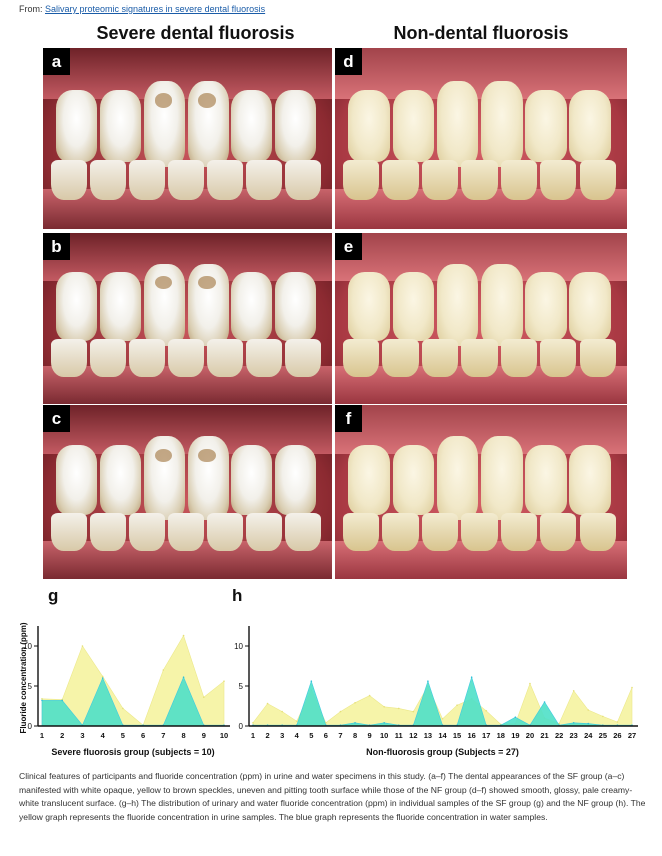 The image size is (662, 856). I want to click on chart-g-label: g, so click(53, 595).